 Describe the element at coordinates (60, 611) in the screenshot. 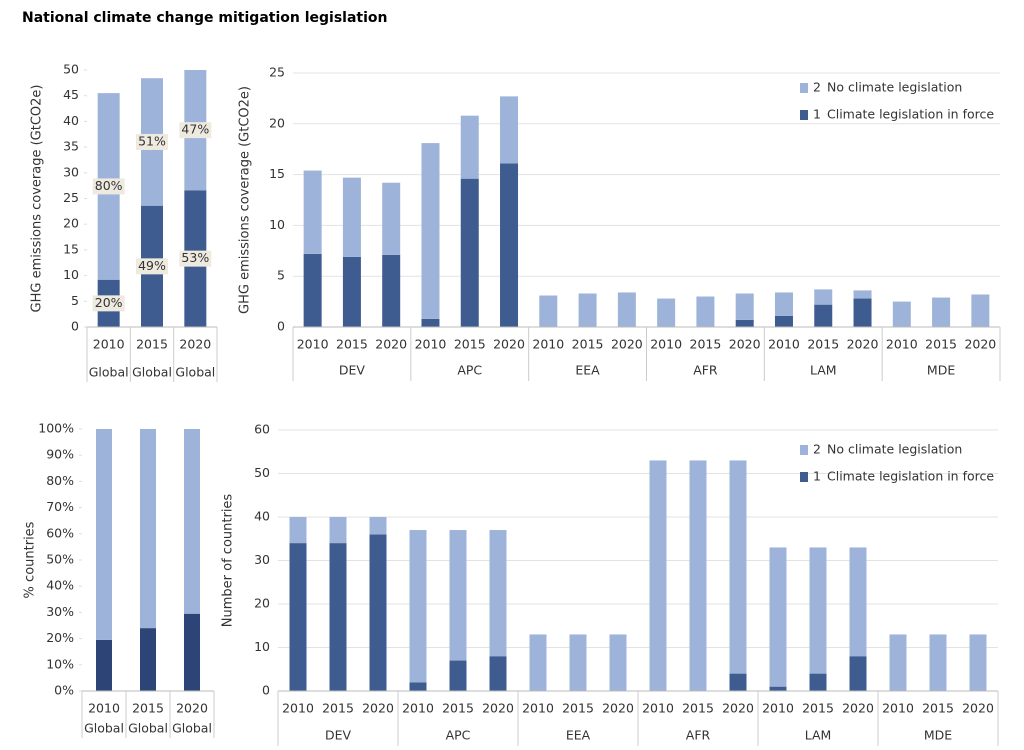

I see `y-tick-label: 30%` at that location.